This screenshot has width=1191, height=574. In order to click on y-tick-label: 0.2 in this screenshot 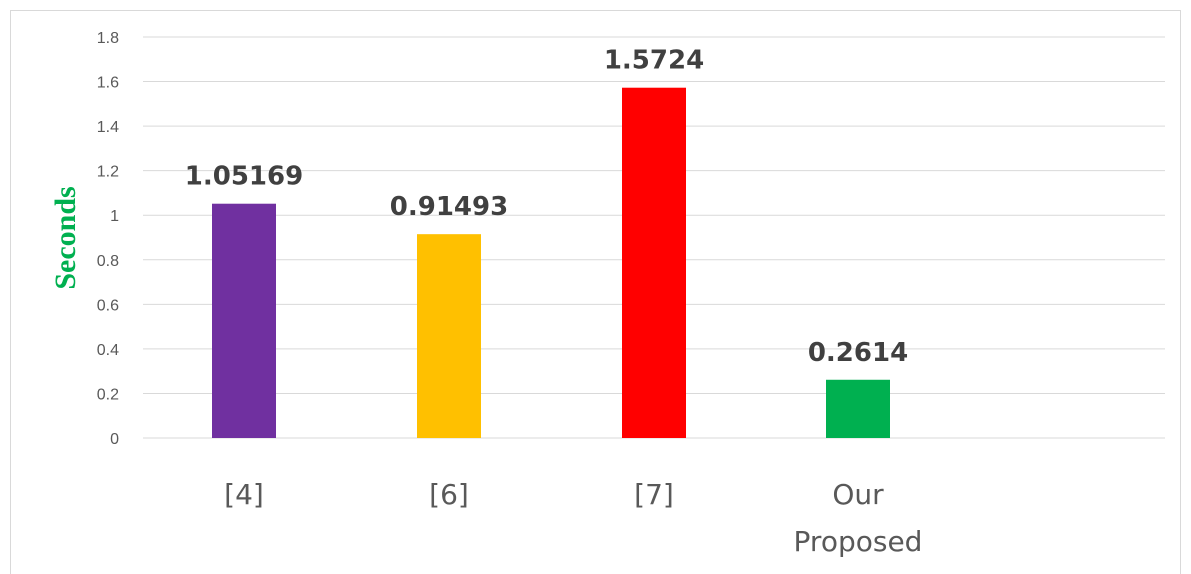, I will do `click(108, 394)`.